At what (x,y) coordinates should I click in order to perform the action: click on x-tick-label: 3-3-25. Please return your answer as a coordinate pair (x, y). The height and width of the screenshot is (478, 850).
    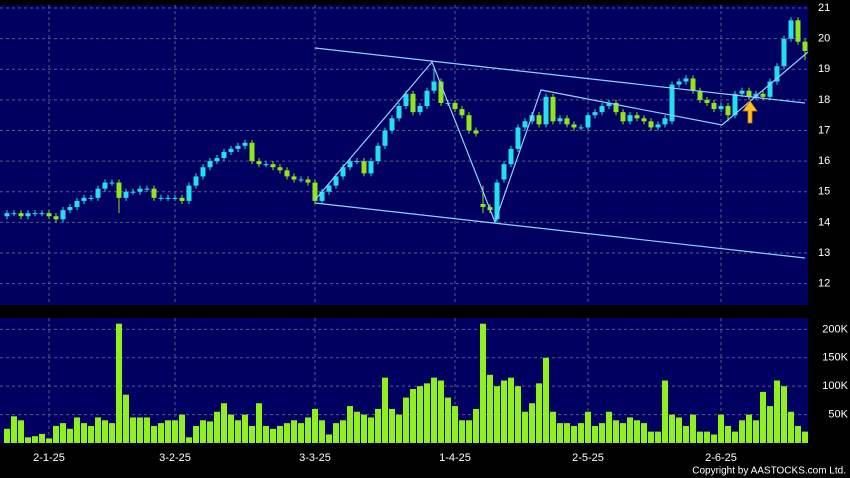
    Looking at the image, I should click on (315, 458).